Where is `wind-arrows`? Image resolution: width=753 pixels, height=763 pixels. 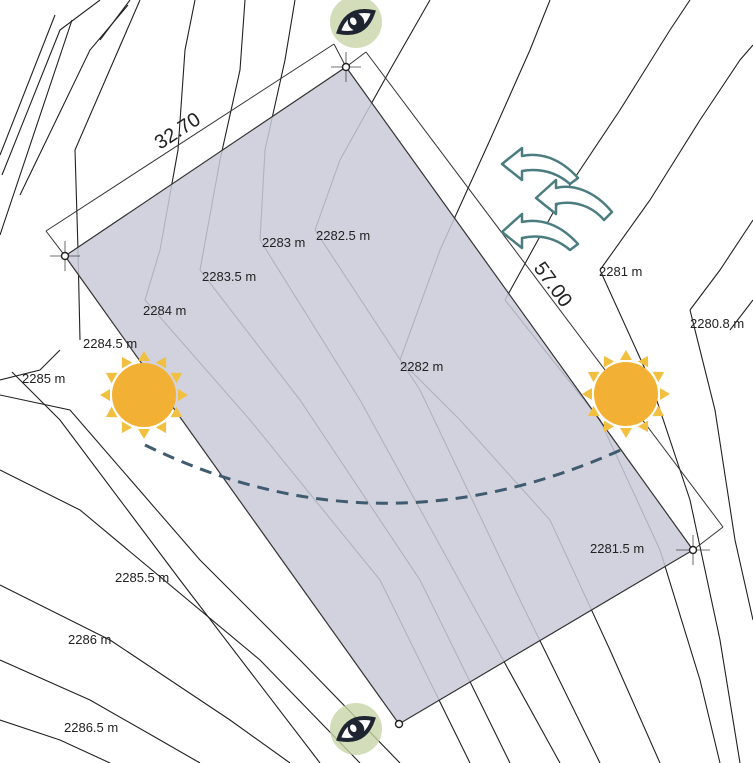 wind-arrows is located at coordinates (557, 199).